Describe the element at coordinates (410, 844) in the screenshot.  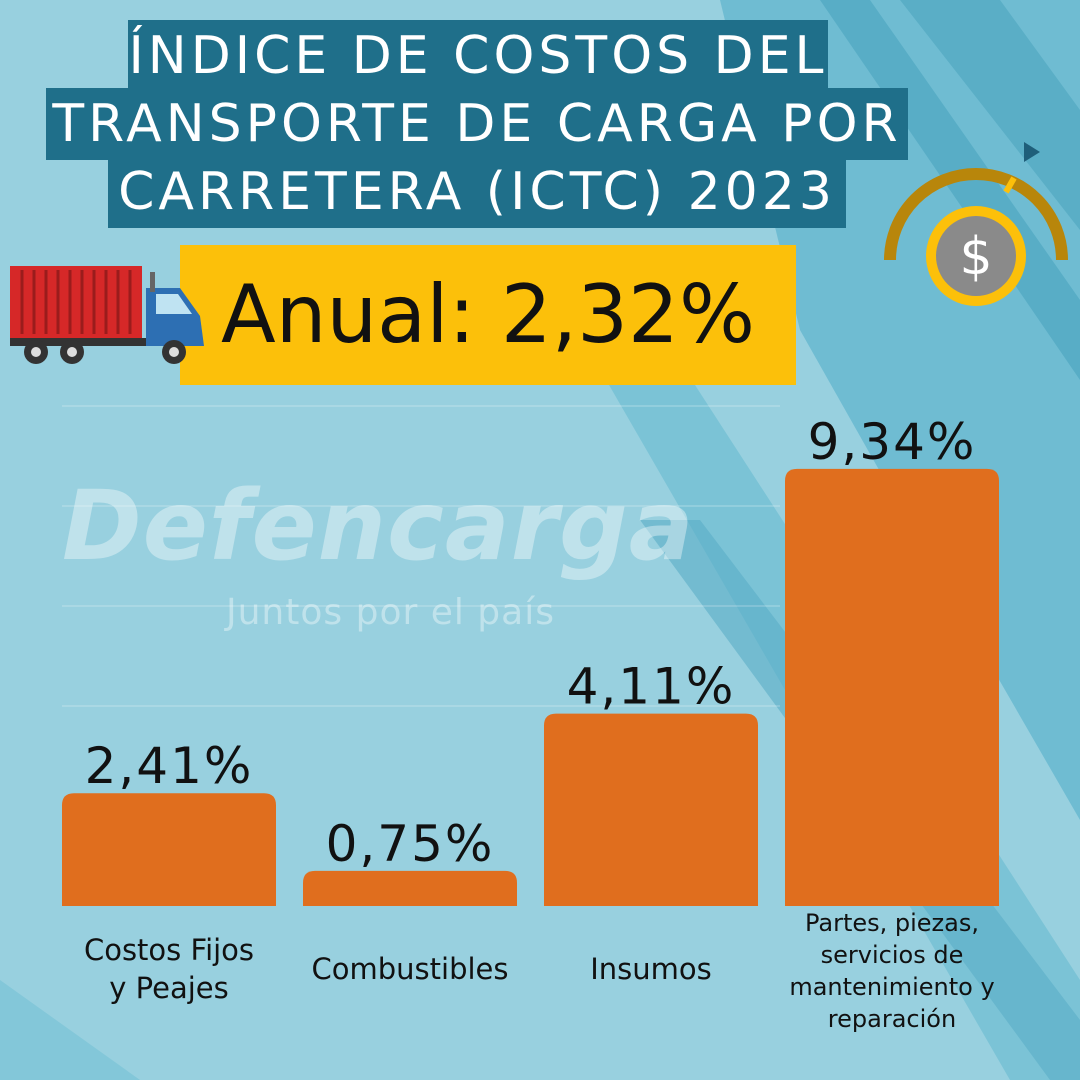
I see `bar-value-label: 0,75%` at that location.